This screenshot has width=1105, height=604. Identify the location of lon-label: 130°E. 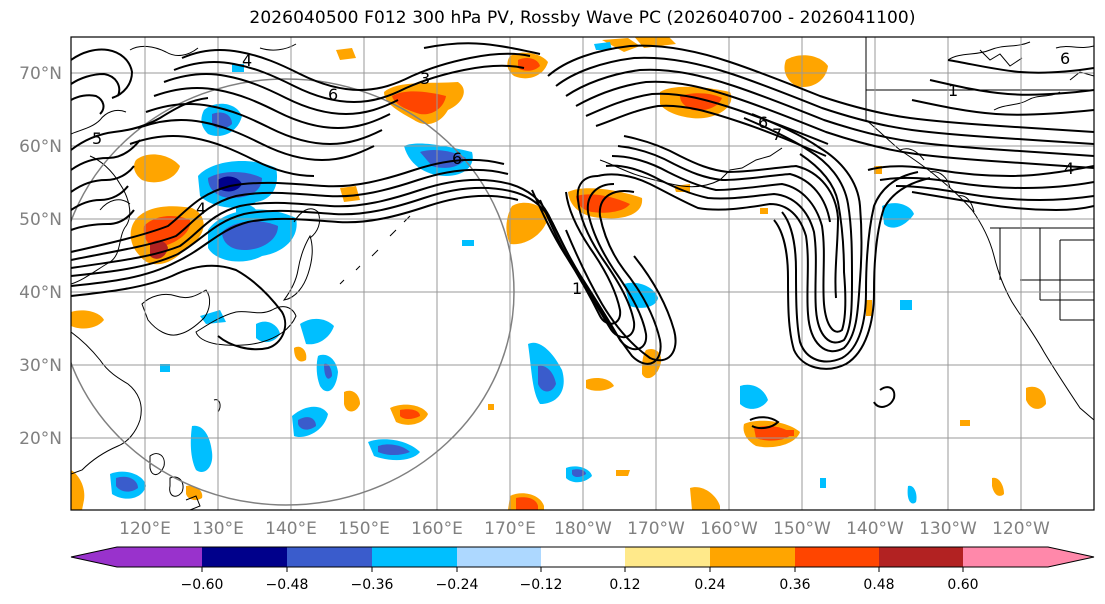
(218, 529).